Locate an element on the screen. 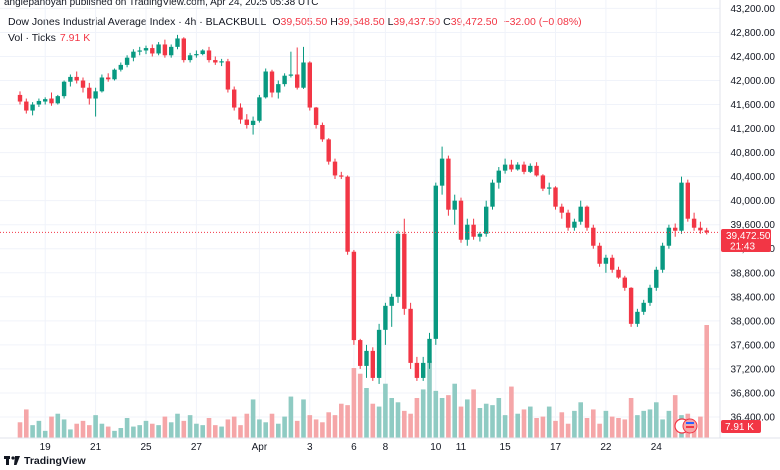 This screenshot has width=780, height=470. flag-icon is located at coordinates (686, 426).